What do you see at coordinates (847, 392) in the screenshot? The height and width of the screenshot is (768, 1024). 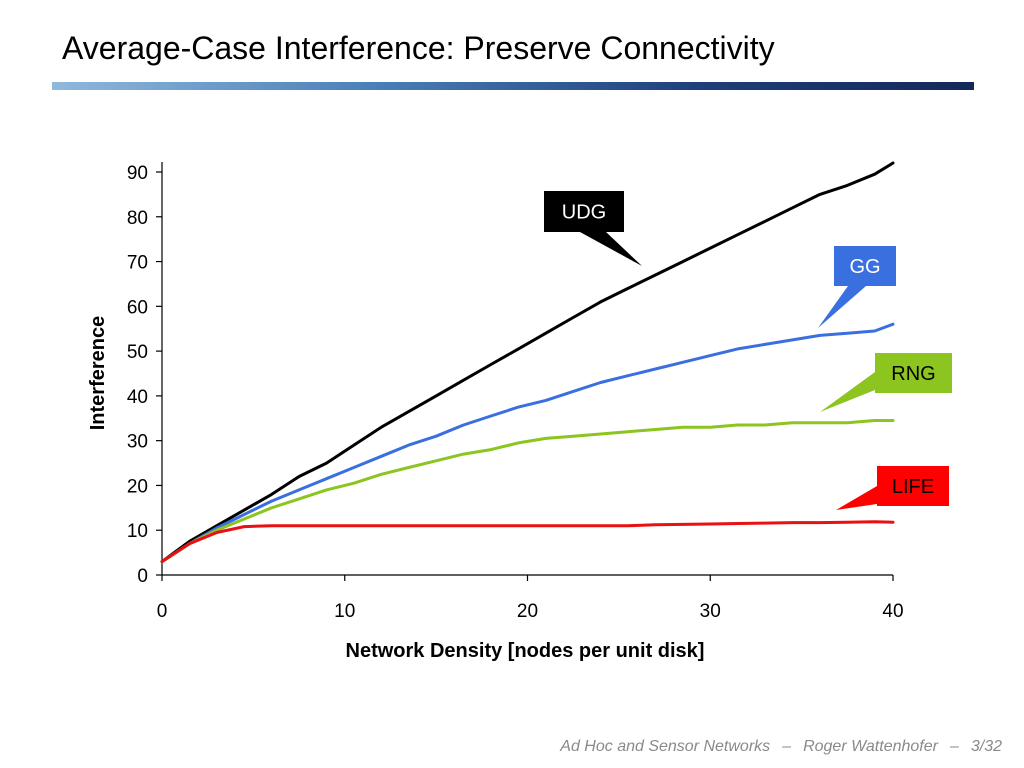 I see `callout-pointer-rng` at bounding box center [847, 392].